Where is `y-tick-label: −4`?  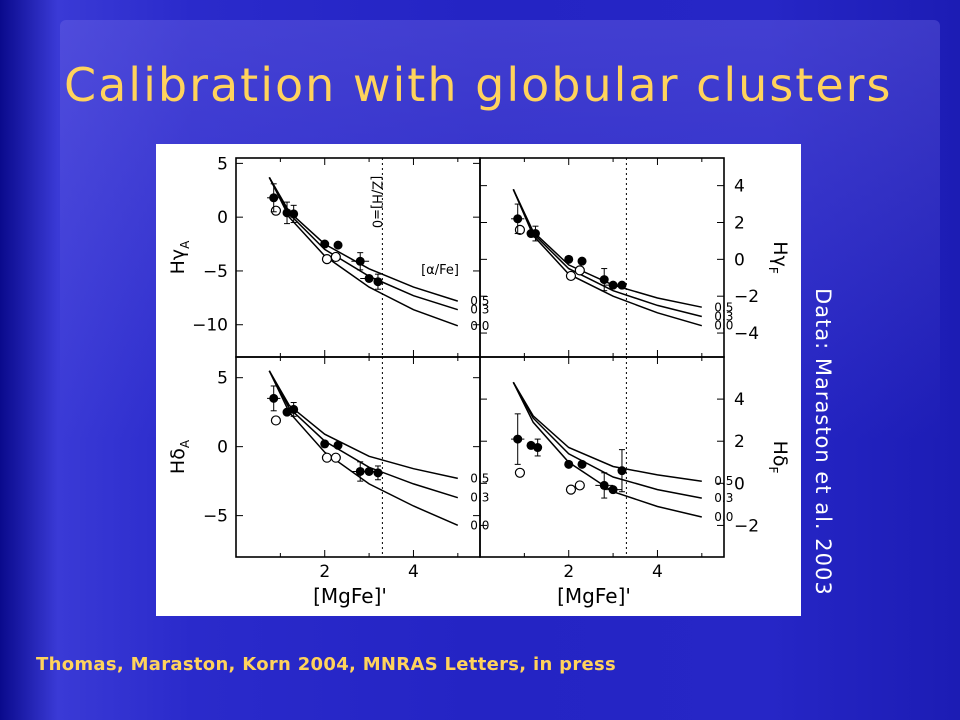
y-tick-label: −4 is located at coordinates (746, 334).